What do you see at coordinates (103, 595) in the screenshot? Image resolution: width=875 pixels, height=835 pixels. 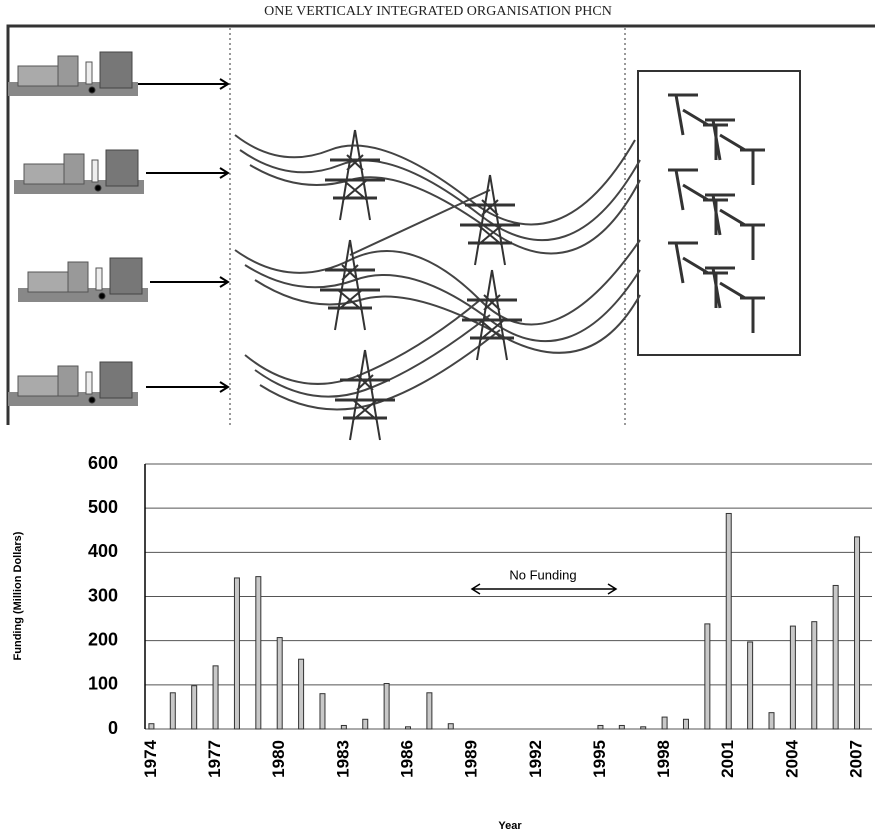 I see `y-tick-label: 300` at bounding box center [103, 595].